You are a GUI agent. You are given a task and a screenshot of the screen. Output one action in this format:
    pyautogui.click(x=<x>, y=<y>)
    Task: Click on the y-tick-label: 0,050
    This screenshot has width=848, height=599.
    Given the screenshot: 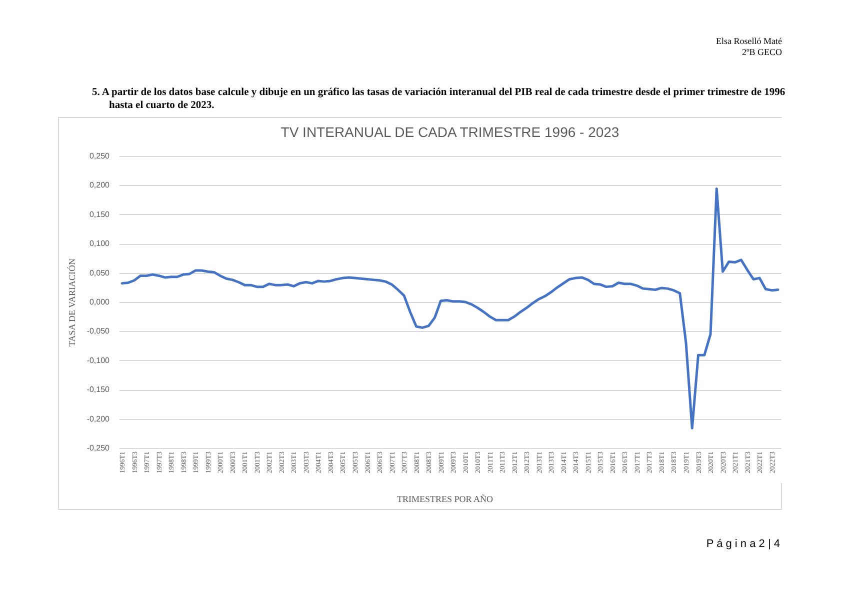 What is the action you would take?
    pyautogui.click(x=99, y=273)
    